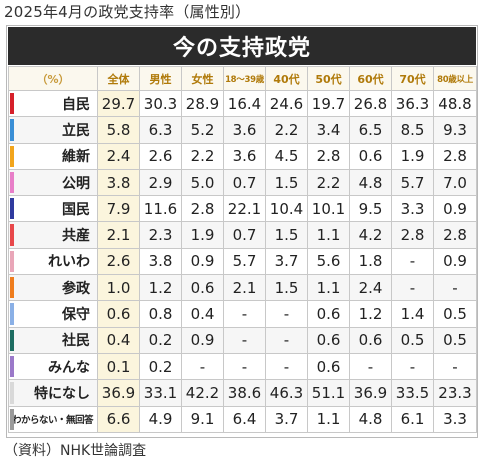 Image resolution: width=484 pixels, height=464 pixels. I want to click on party-name: わからない・無回答, so click(52, 421).